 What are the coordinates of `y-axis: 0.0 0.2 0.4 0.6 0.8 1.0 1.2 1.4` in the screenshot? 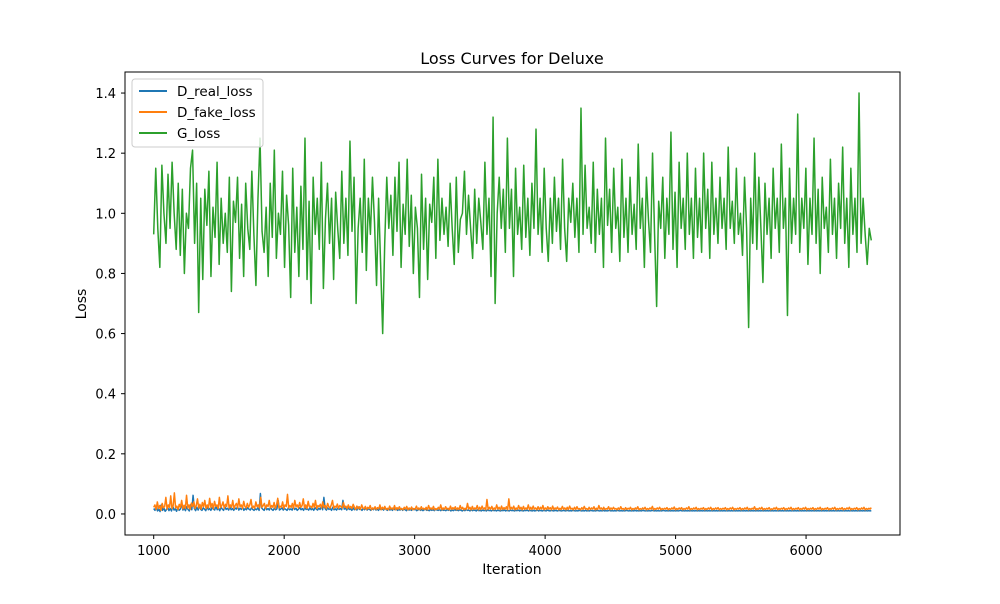 It's located at (110, 305).